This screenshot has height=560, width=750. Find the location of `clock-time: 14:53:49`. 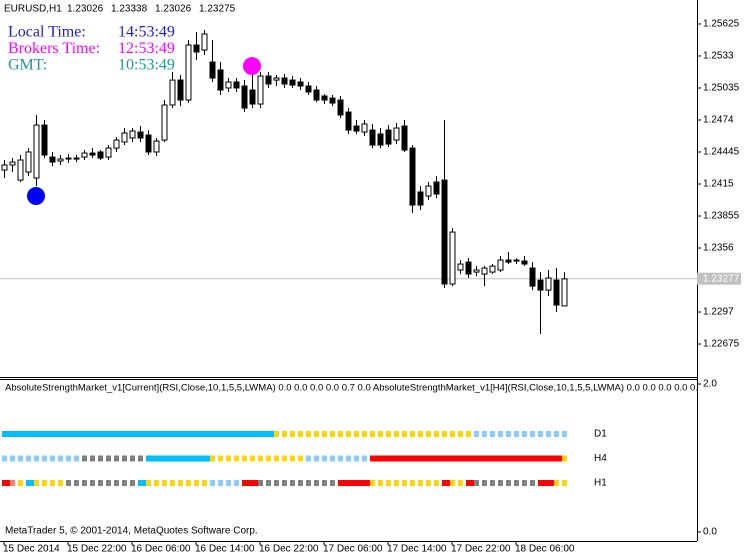

clock-time: 14:53:49 is located at coordinates (146, 32).